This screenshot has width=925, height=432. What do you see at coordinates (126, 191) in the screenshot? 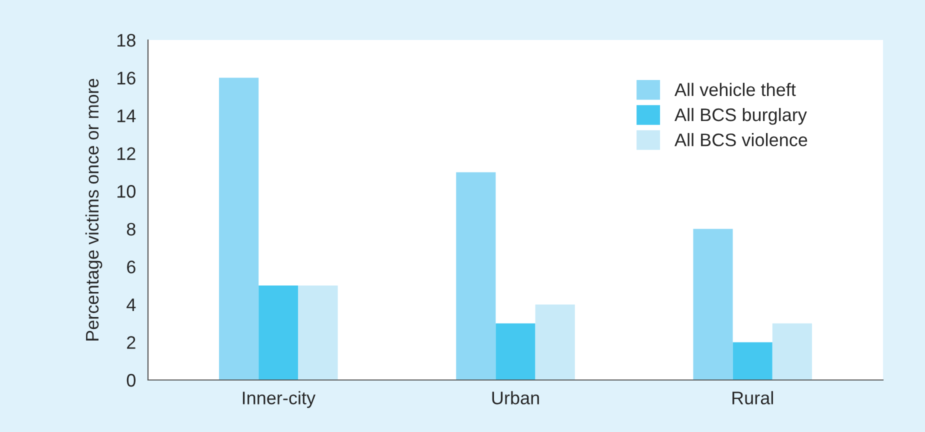
I see `y-tick-label: 10` at bounding box center [126, 191].